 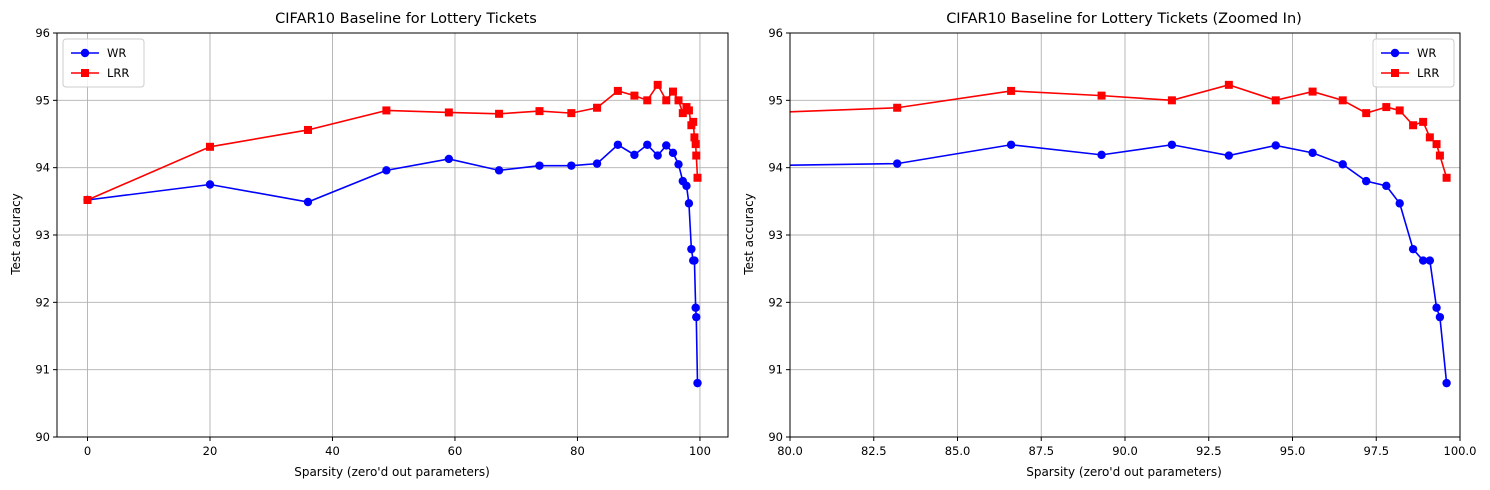 I want to click on x-tick-label: 20, so click(x=210, y=451).